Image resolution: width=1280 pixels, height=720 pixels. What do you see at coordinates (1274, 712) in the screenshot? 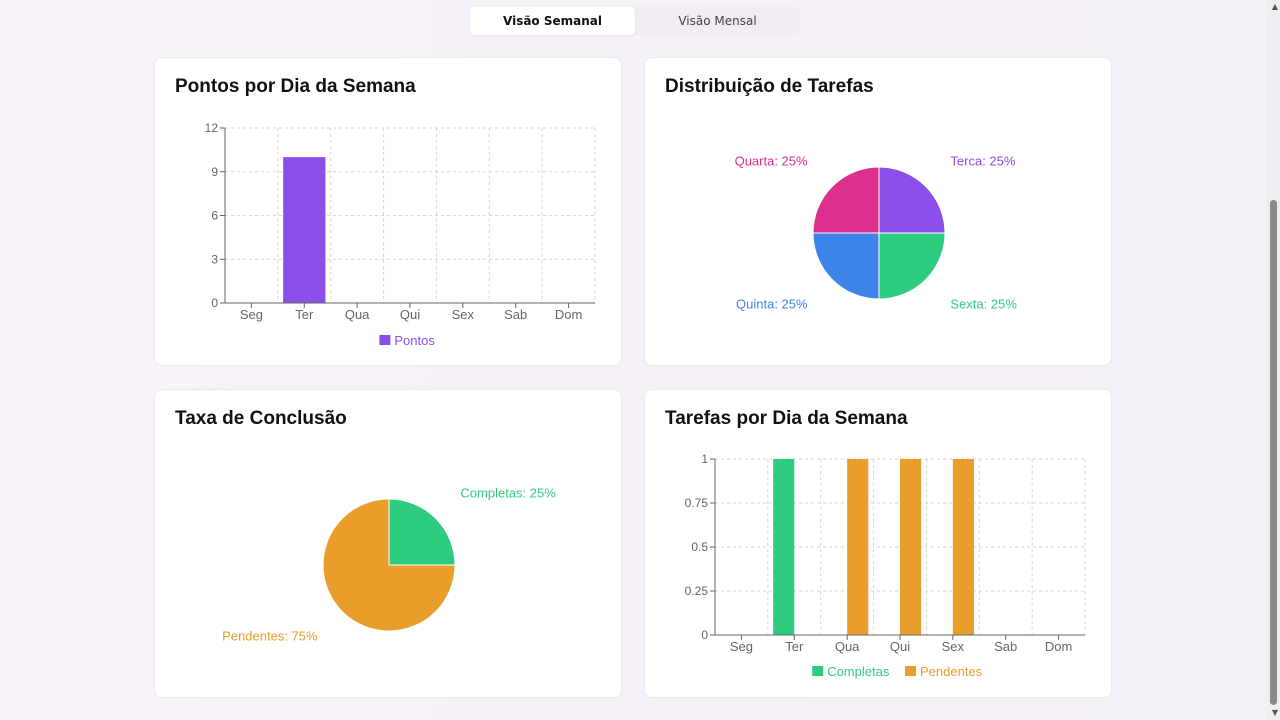
I see `scroll-down-arrow-icon: ▼` at bounding box center [1274, 712].